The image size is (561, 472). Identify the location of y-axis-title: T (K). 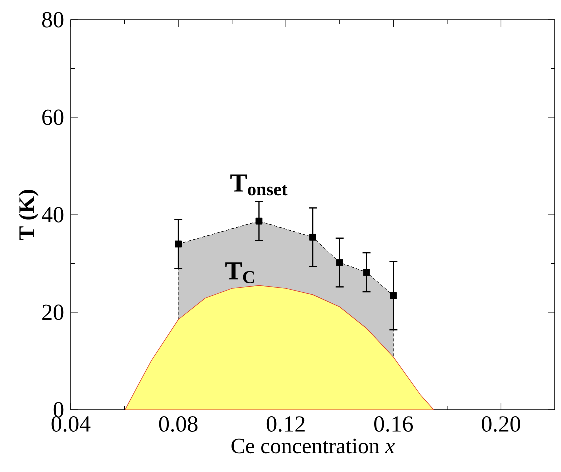
(28, 215).